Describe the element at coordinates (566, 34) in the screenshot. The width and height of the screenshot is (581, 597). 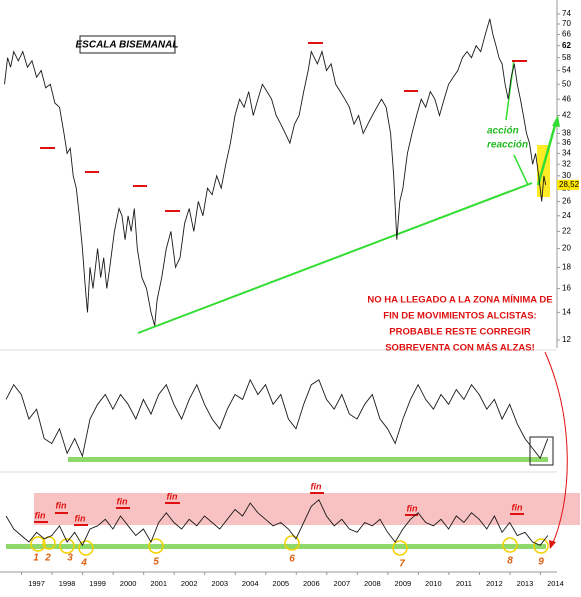
I see `y-tick-label: 66` at that location.